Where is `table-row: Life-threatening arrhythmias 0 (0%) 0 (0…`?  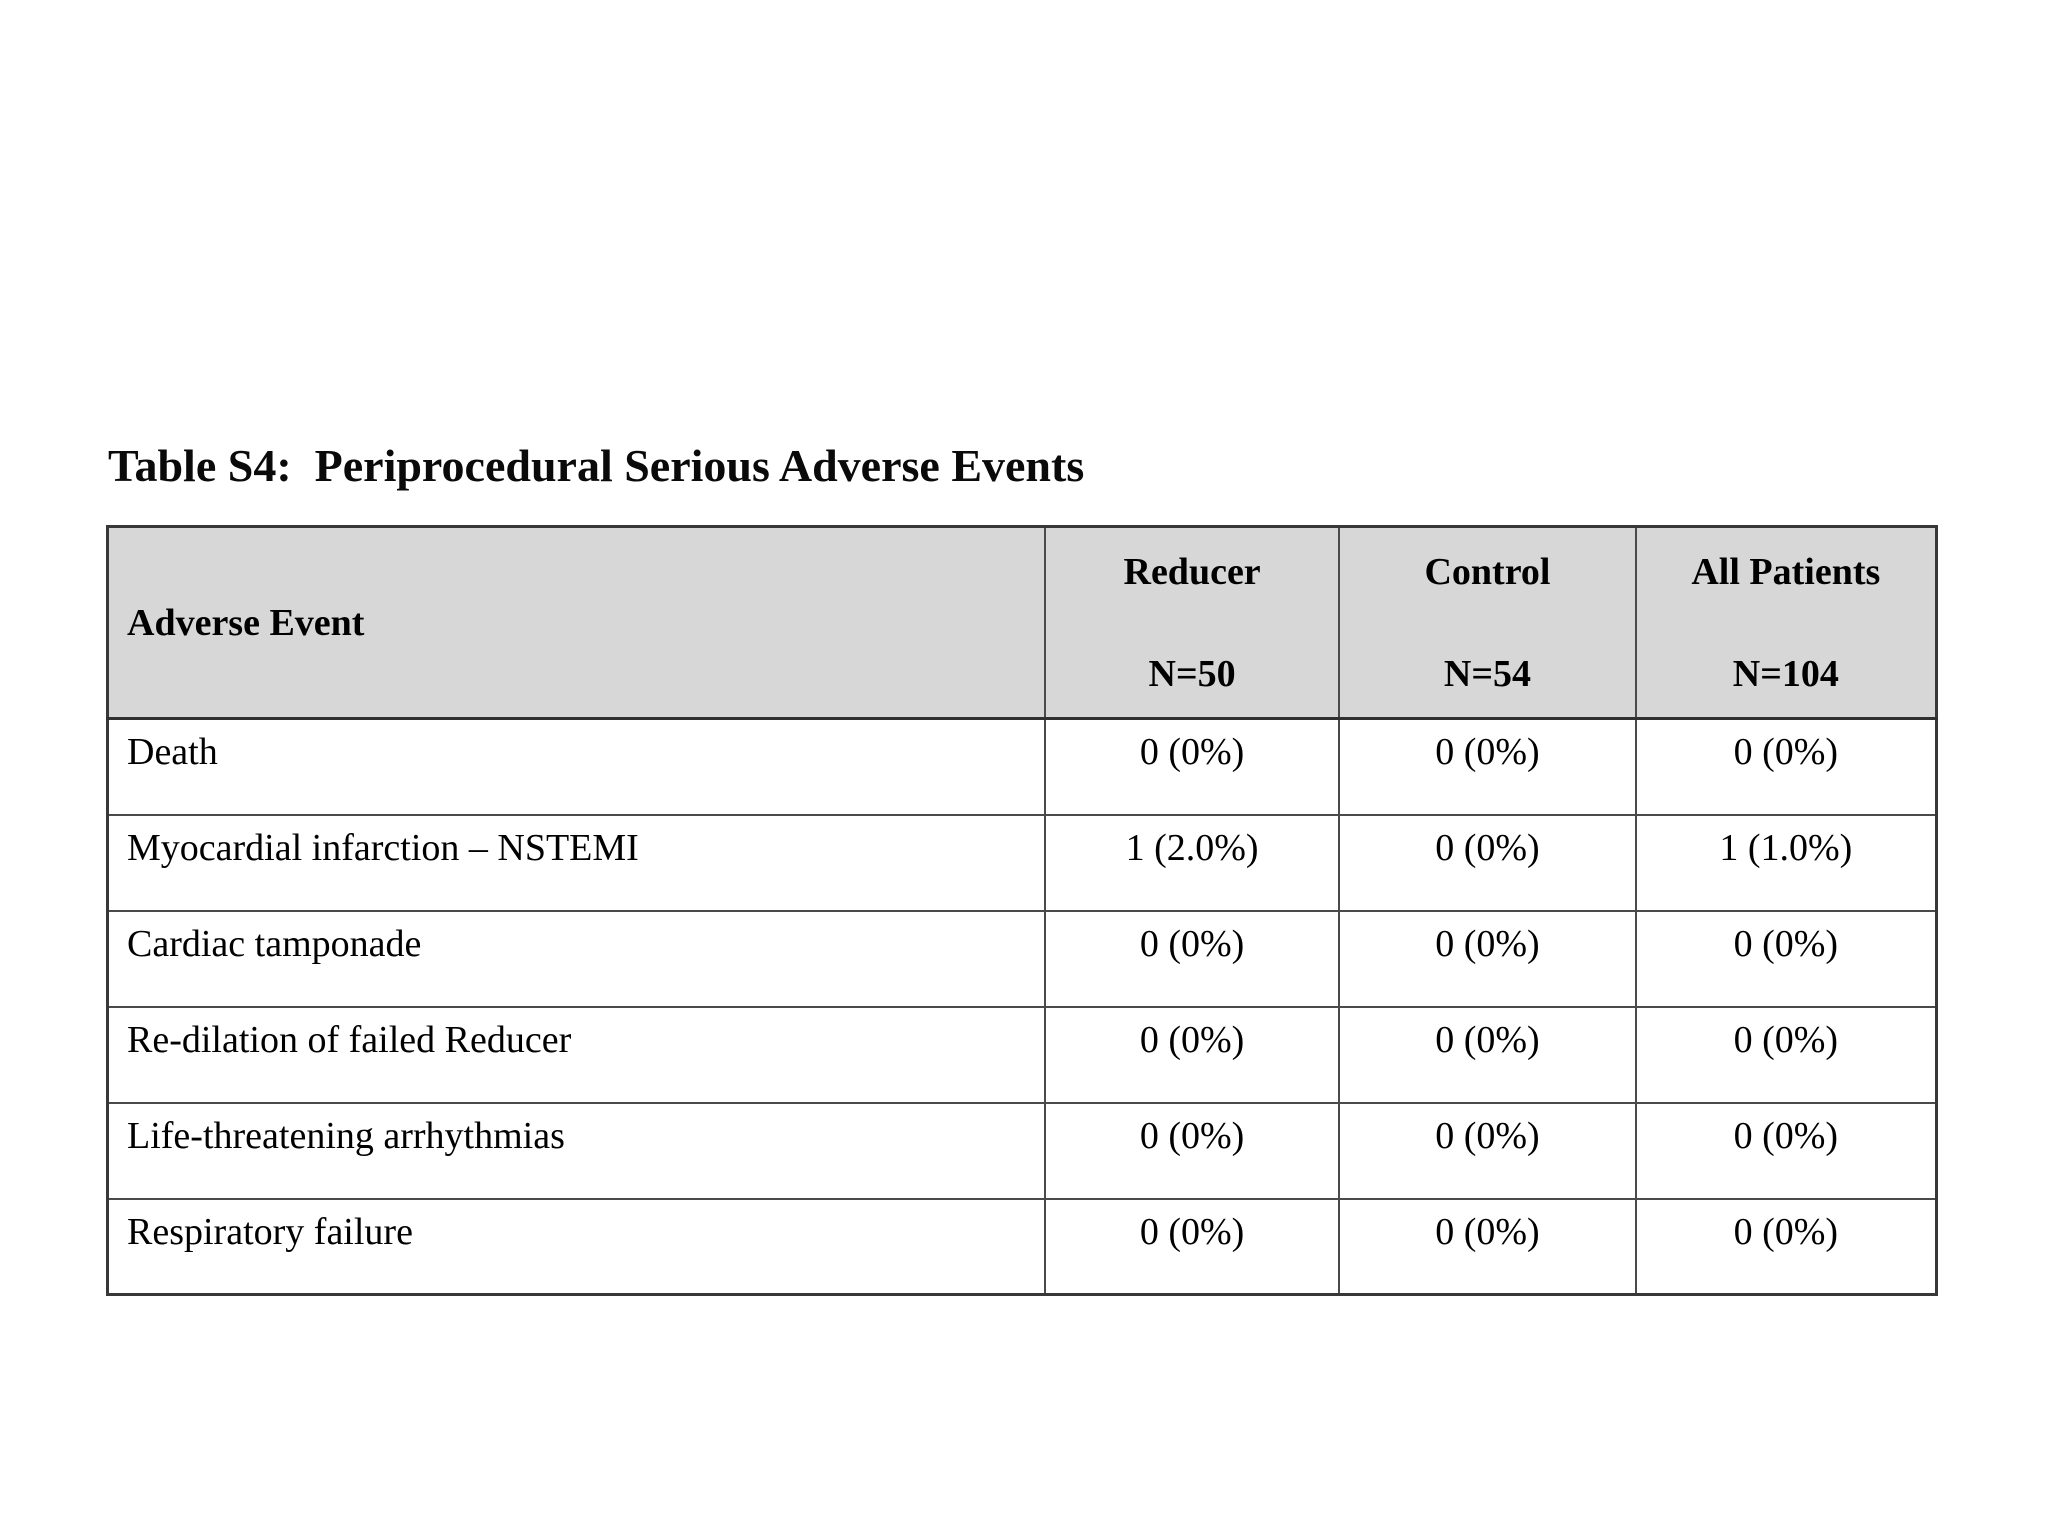
table-row: Life-threatening arrhythmias 0 (0%) 0 (0… is located at coordinates (1022, 1150).